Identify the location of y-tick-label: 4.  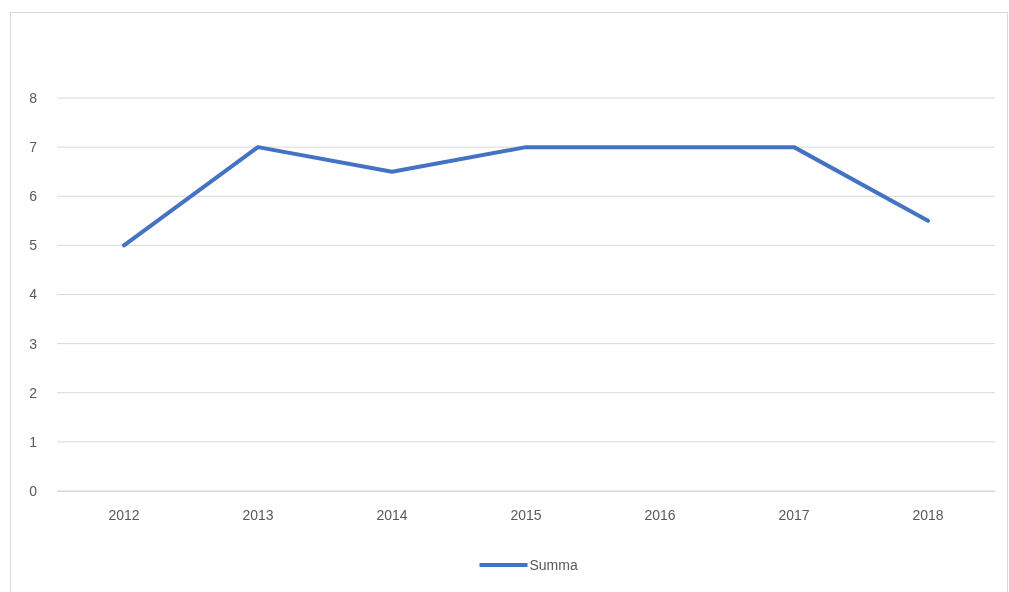
(33, 294).